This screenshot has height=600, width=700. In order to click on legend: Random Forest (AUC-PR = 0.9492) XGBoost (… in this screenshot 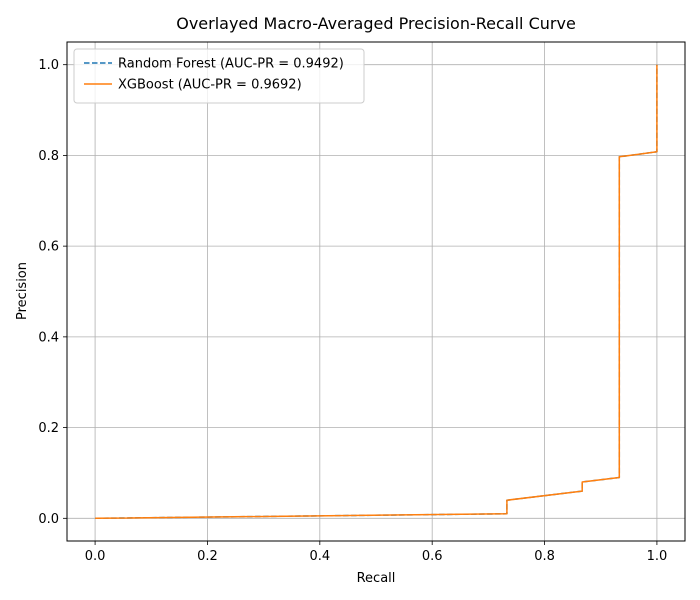, I will do `click(219, 76)`.